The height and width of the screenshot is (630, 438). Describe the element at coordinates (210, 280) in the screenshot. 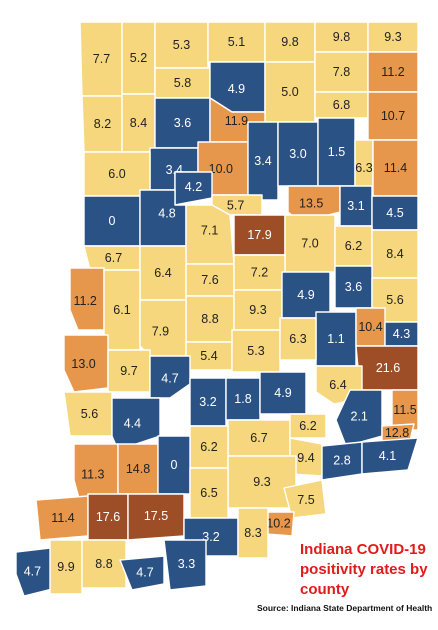

I see `county: 7.6` at that location.